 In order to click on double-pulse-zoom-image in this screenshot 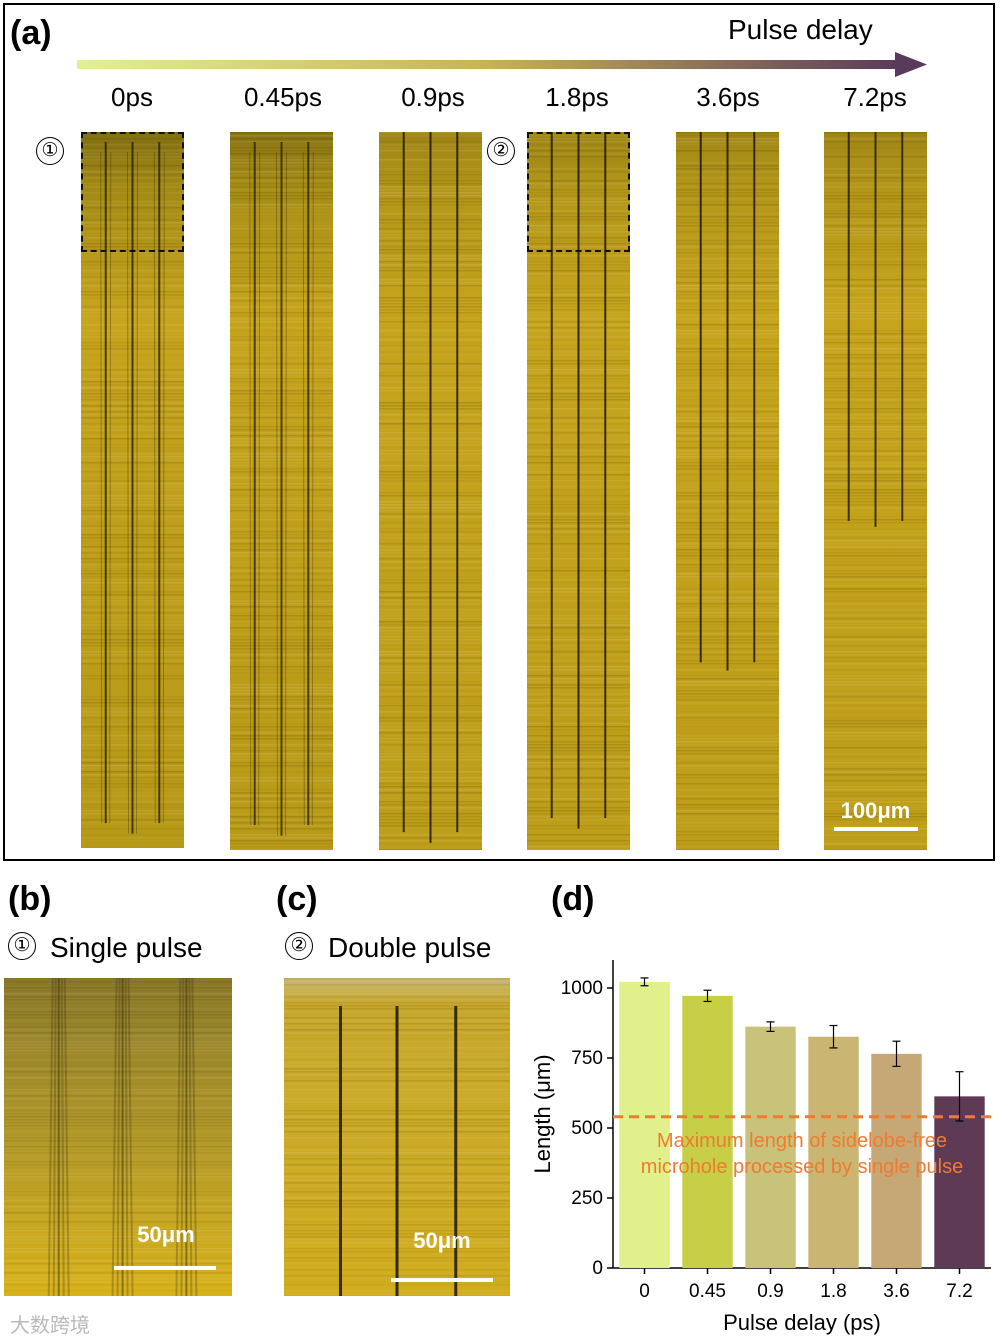, I will do `click(397, 1137)`.